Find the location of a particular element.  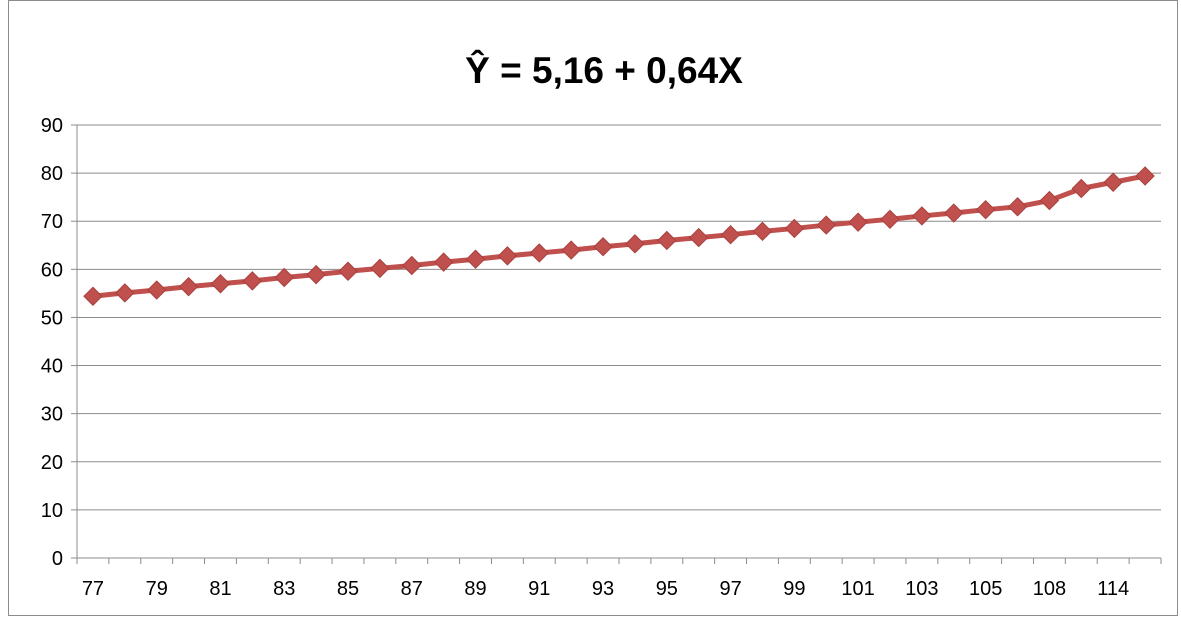

y-tick-label: 70 is located at coordinates (52, 222).